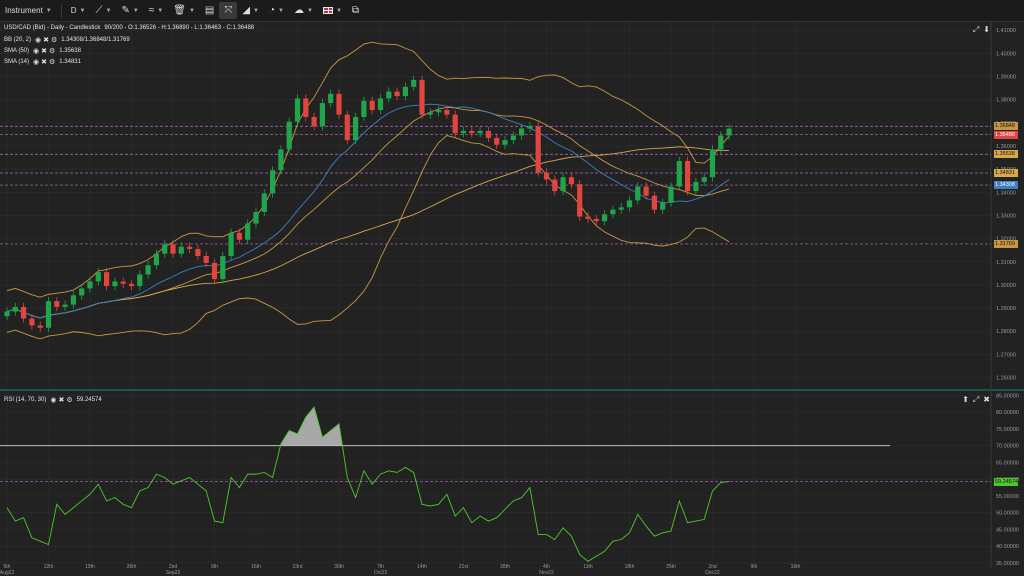  I want to click on sma50-value: 1.35638, so click(70, 51).